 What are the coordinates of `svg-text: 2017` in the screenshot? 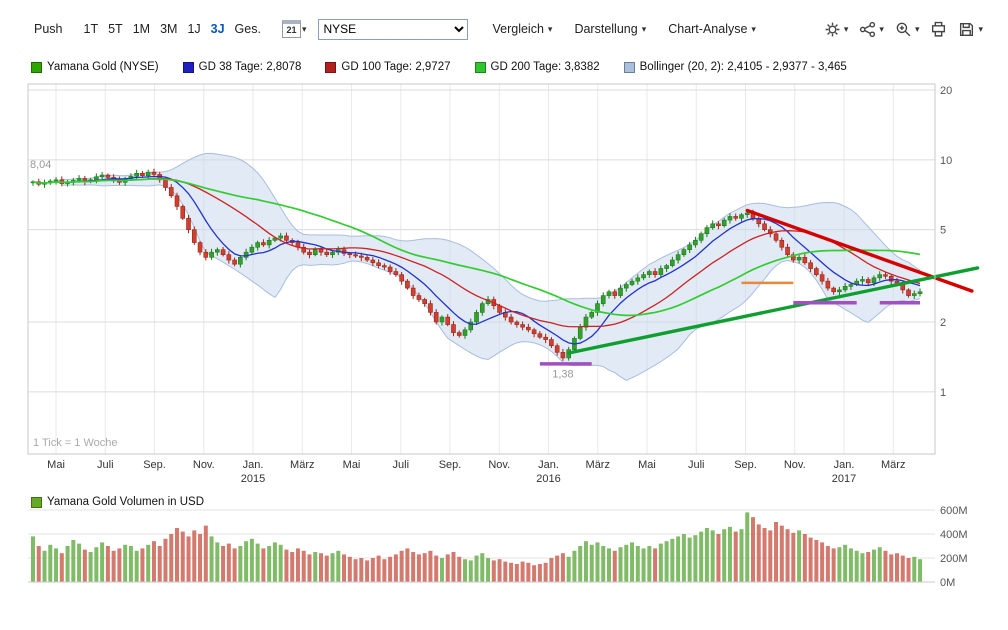 It's located at (844, 479).